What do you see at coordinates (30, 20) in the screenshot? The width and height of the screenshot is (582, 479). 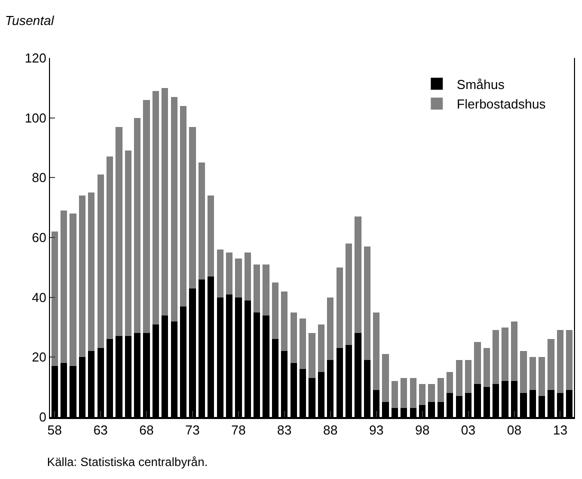 I see `y-axis-title: Tusental` at bounding box center [30, 20].